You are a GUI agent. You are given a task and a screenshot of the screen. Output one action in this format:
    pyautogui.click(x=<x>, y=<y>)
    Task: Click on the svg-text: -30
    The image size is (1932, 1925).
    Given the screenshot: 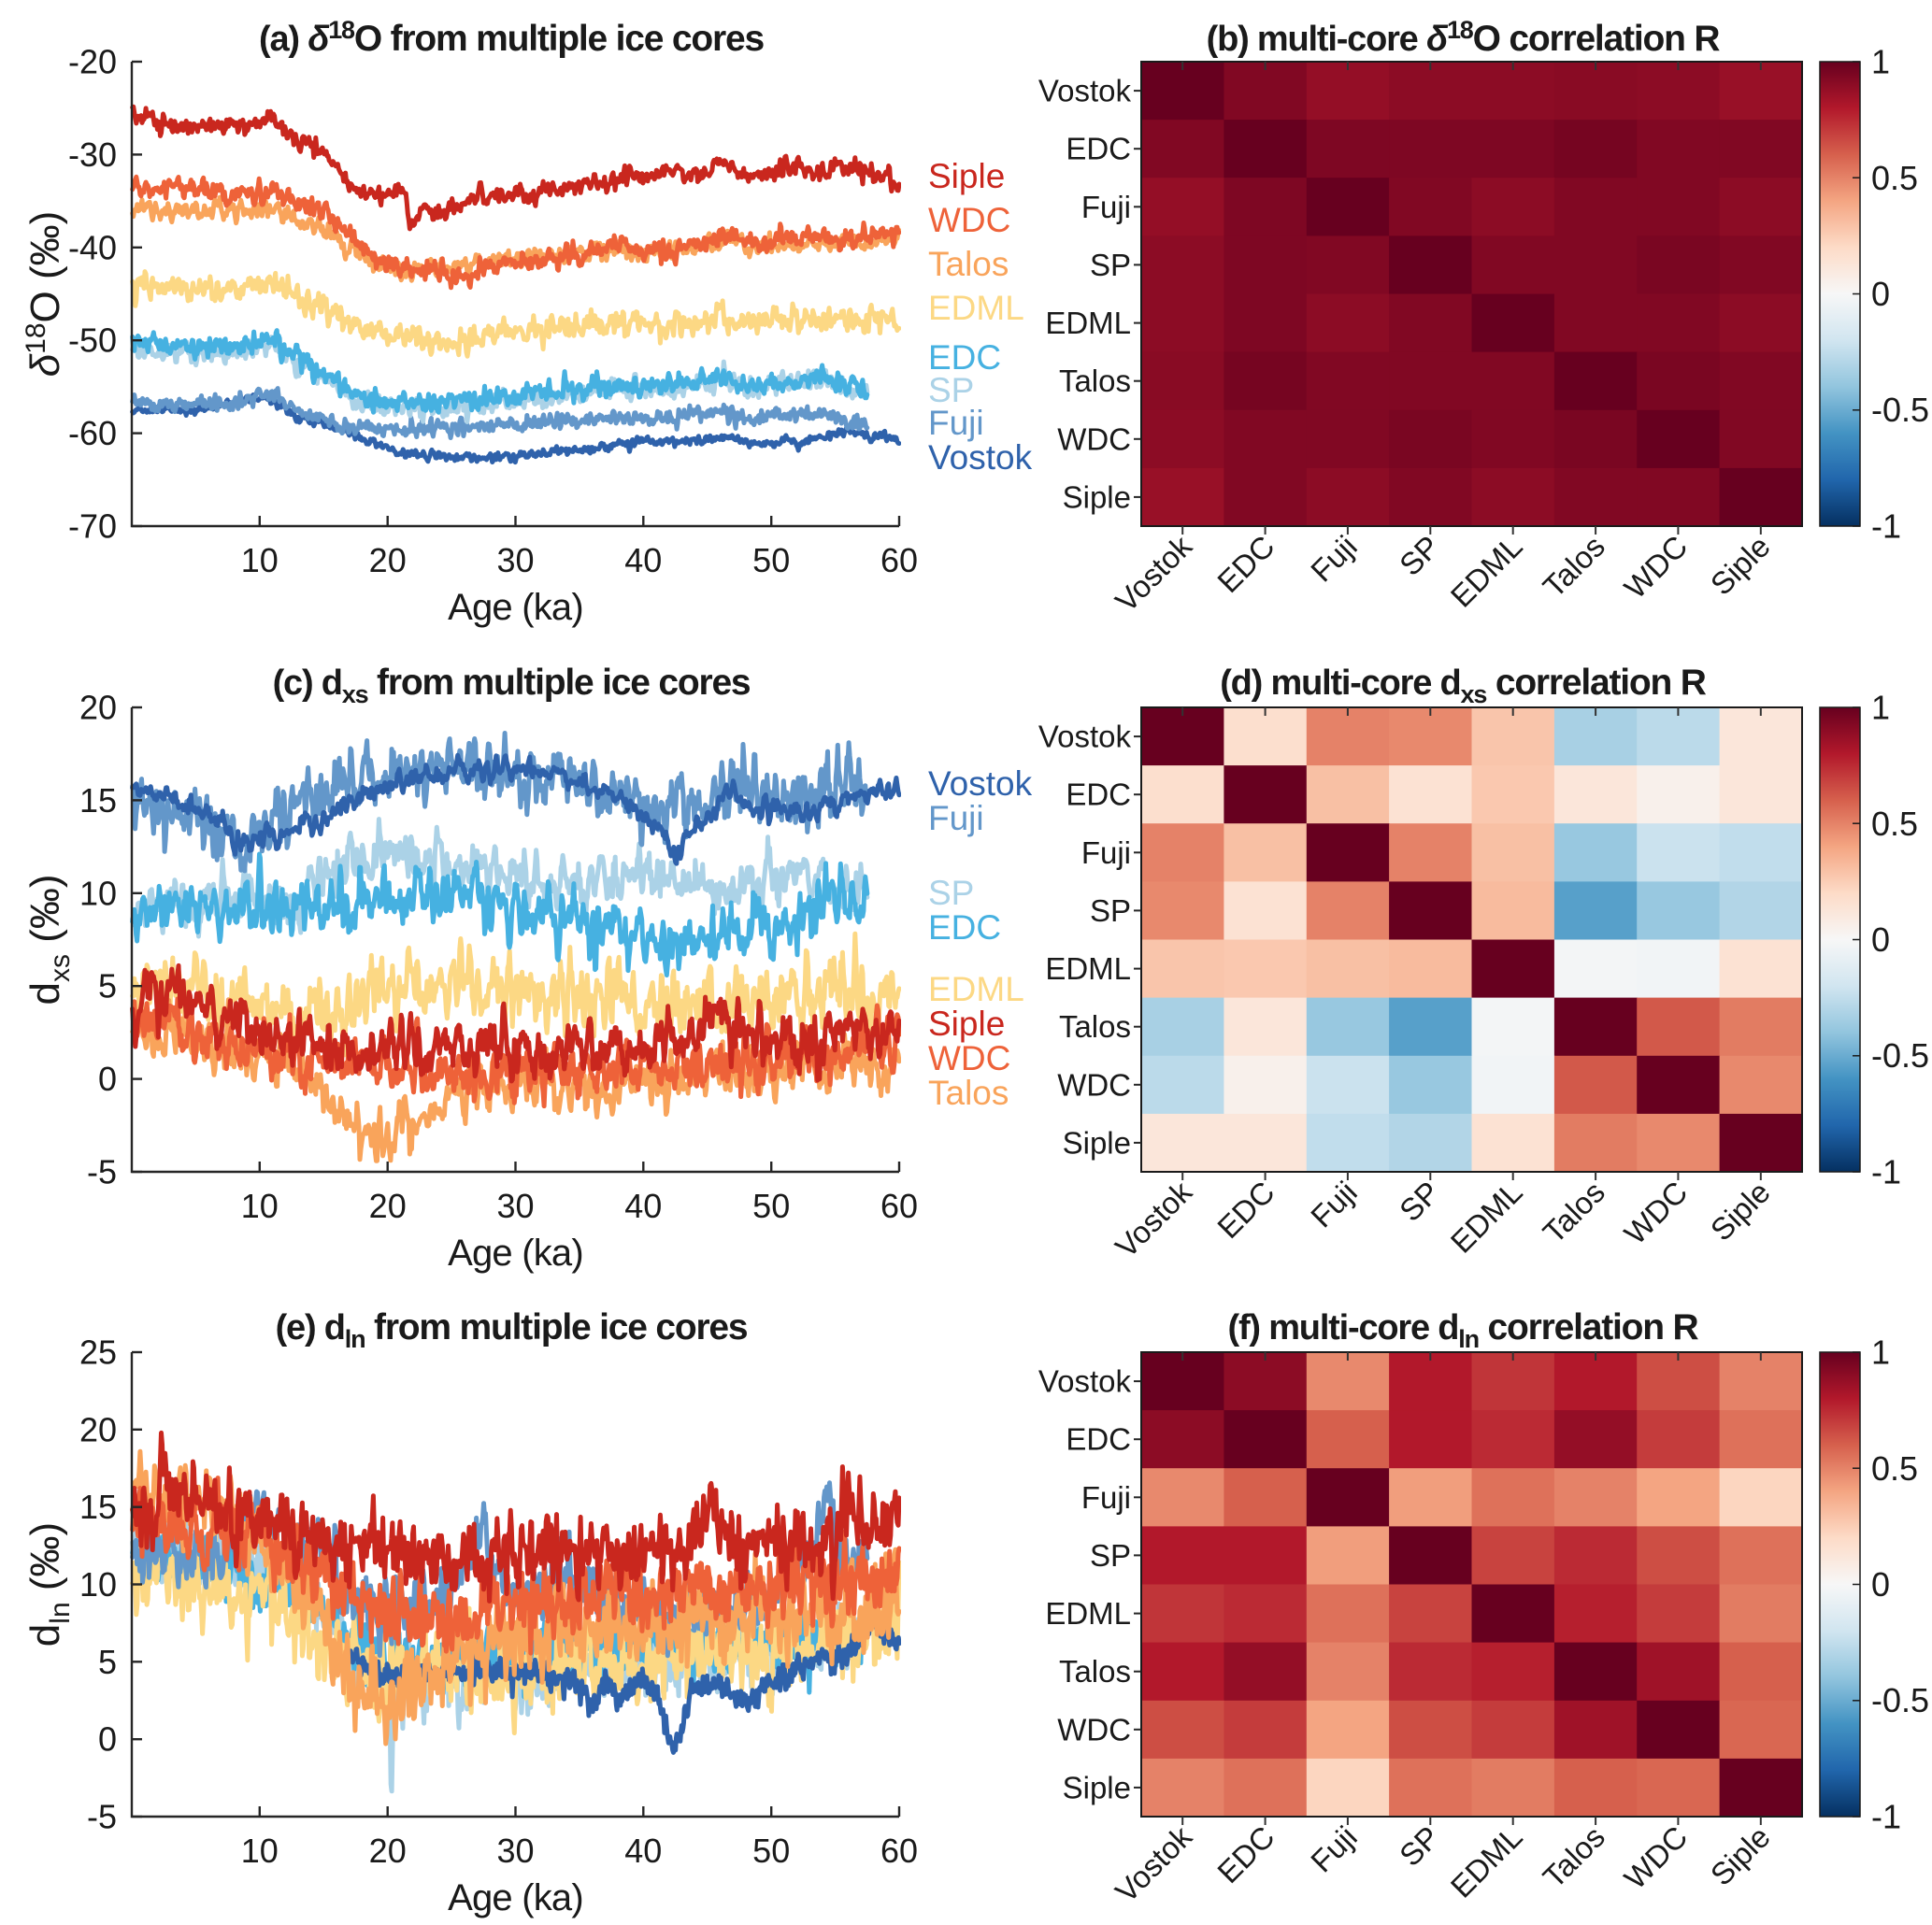 What is the action you would take?
    pyautogui.click(x=92, y=154)
    